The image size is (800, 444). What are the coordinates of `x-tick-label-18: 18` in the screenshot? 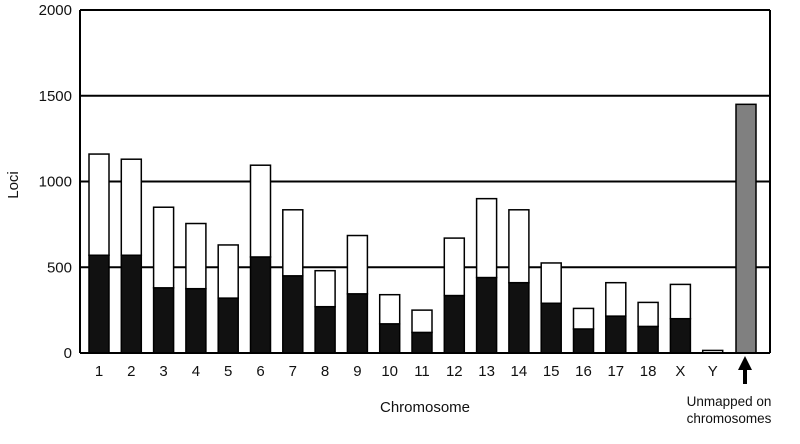 It's located at (648, 371).